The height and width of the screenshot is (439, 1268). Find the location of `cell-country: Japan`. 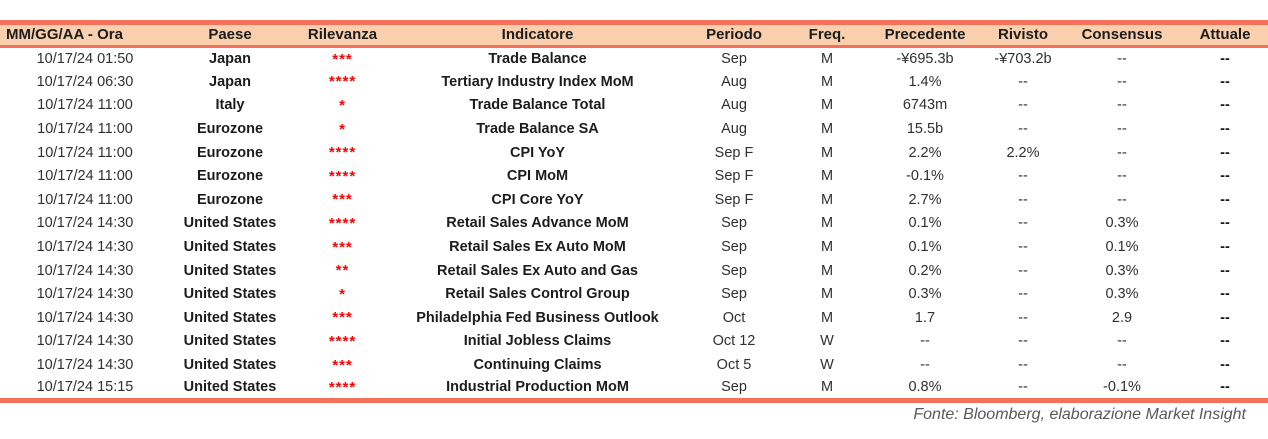

cell-country: Japan is located at coordinates (230, 58).